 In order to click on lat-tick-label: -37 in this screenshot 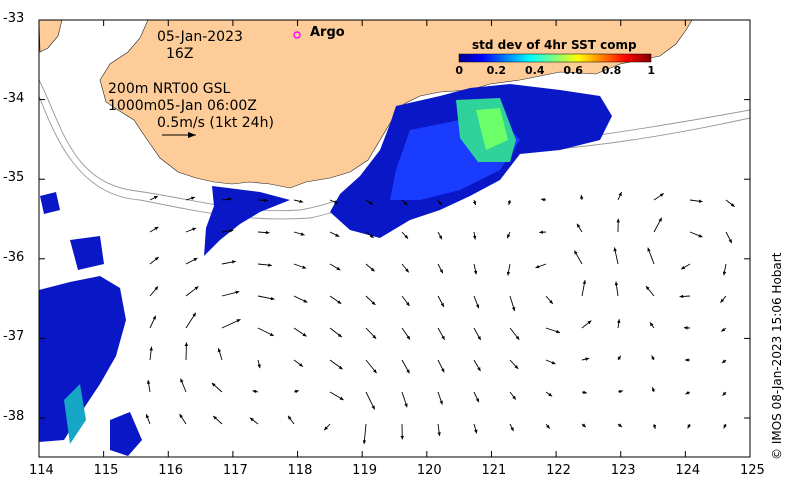, I will do `click(14, 337)`.